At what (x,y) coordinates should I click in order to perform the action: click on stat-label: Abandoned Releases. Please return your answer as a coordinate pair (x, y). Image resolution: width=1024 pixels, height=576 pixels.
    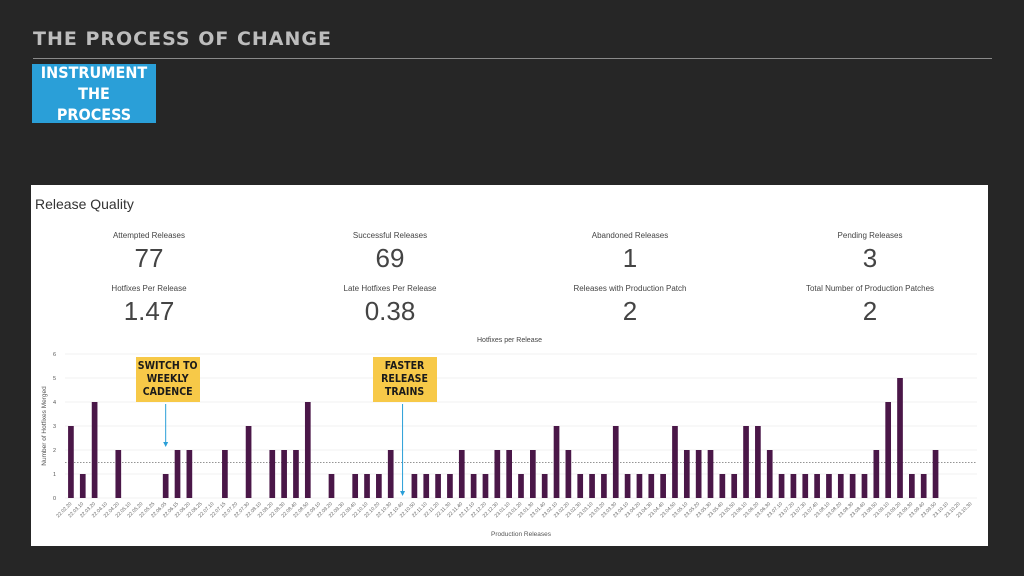
    Looking at the image, I should click on (630, 235).